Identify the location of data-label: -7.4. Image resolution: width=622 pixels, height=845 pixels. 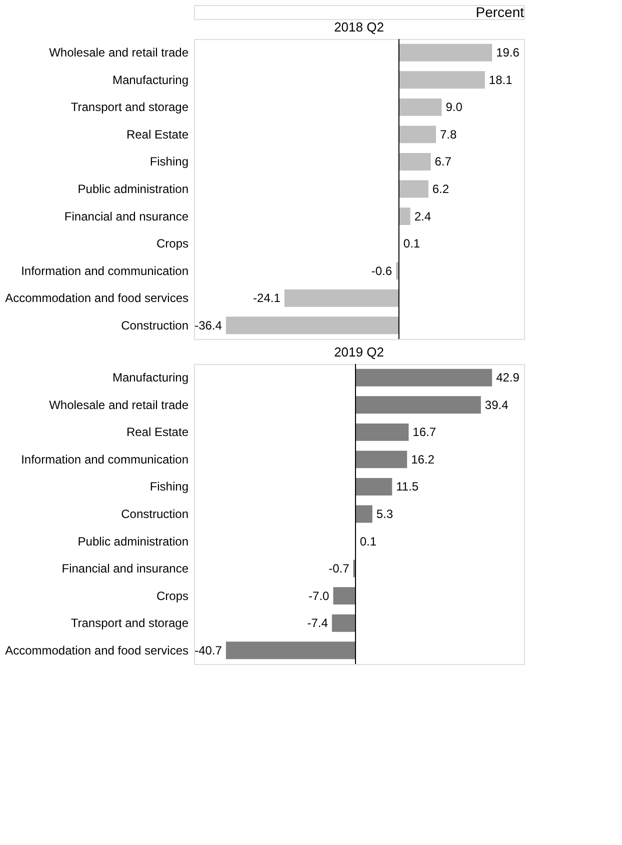
(317, 623).